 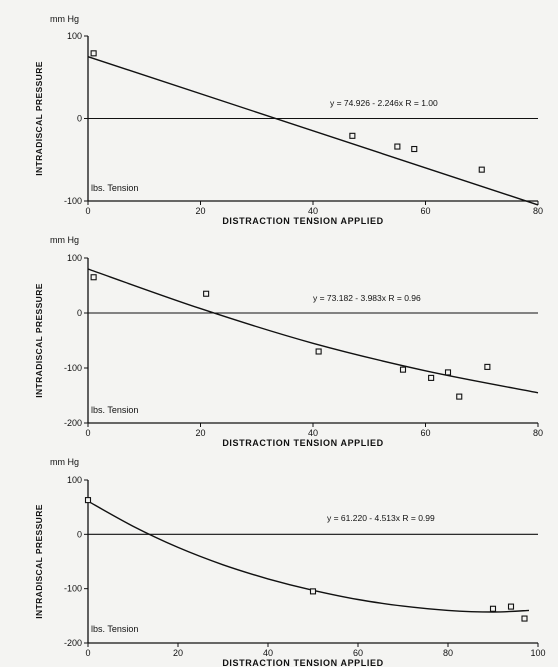 I want to click on x-tick-label: 100, so click(x=537, y=653).